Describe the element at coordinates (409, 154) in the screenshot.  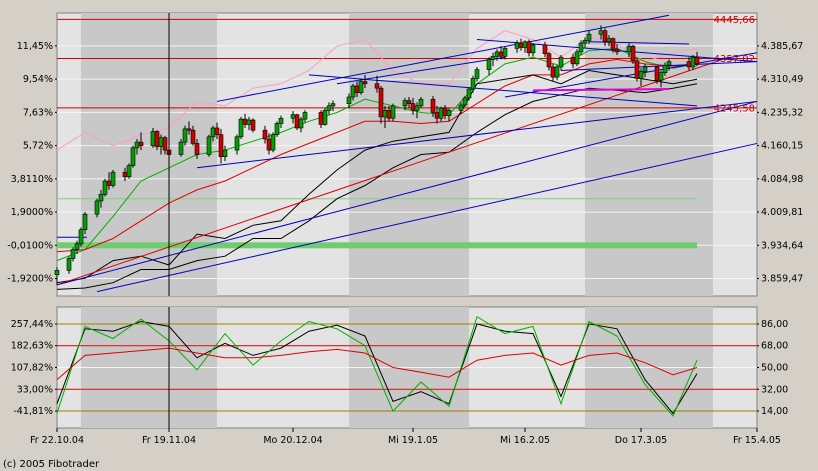
I see `price-shaded-period` at that location.